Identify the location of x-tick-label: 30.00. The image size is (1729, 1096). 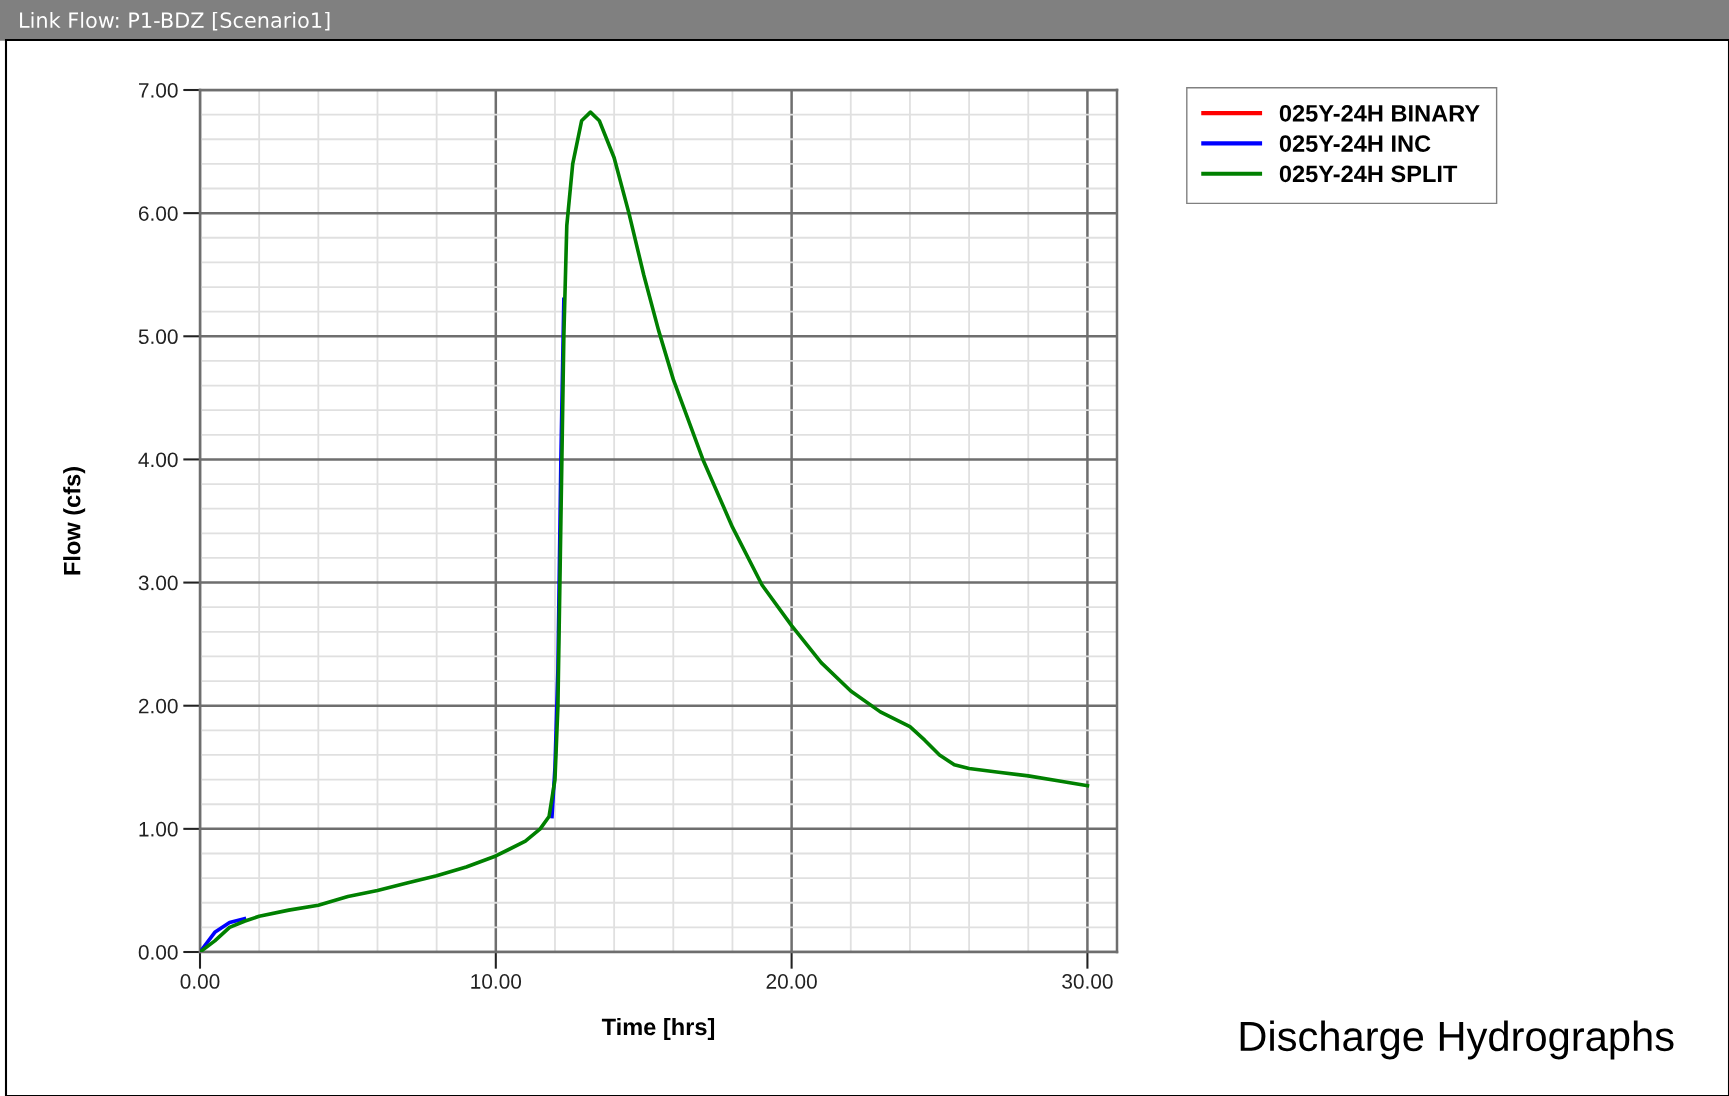
(1087, 981).